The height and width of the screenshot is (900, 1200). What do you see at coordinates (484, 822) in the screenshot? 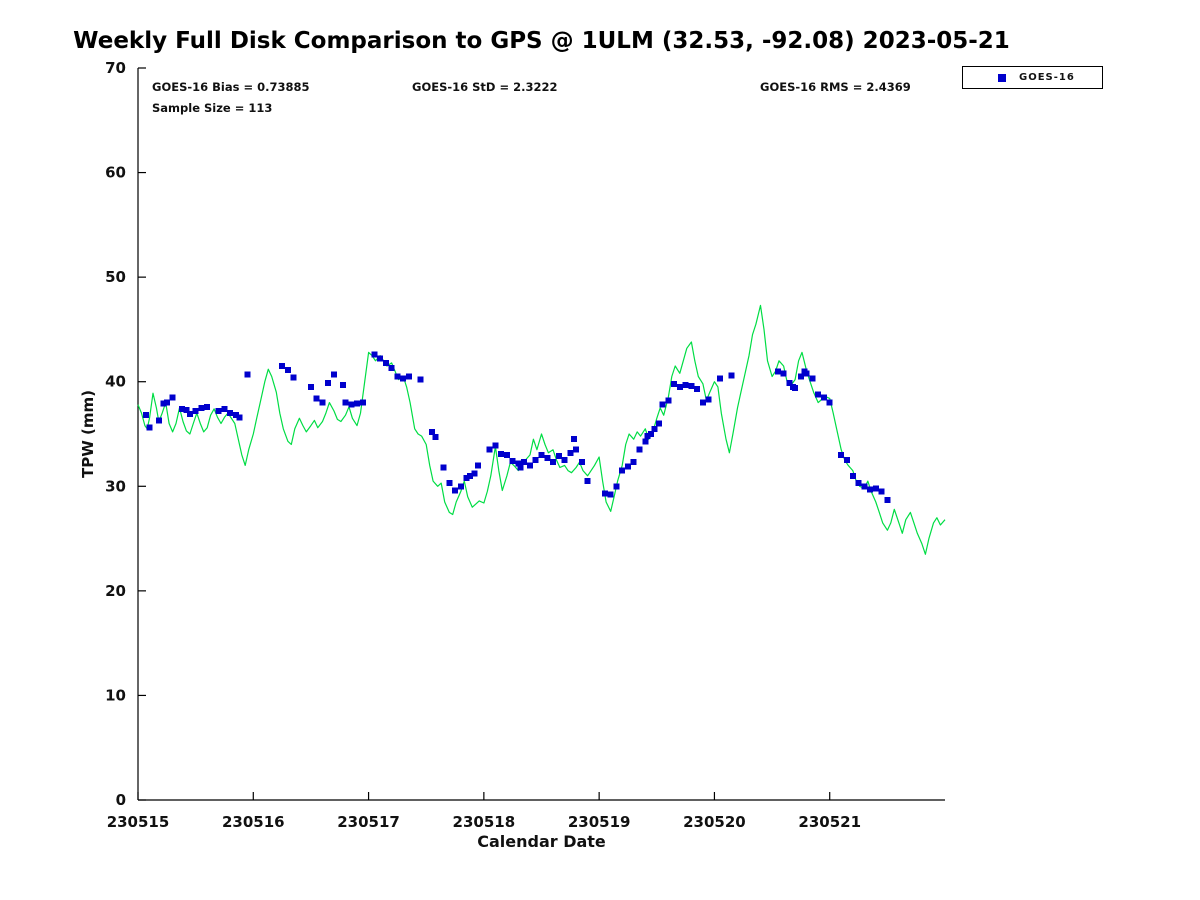
I see `x-tick-label: 230518` at bounding box center [484, 822].